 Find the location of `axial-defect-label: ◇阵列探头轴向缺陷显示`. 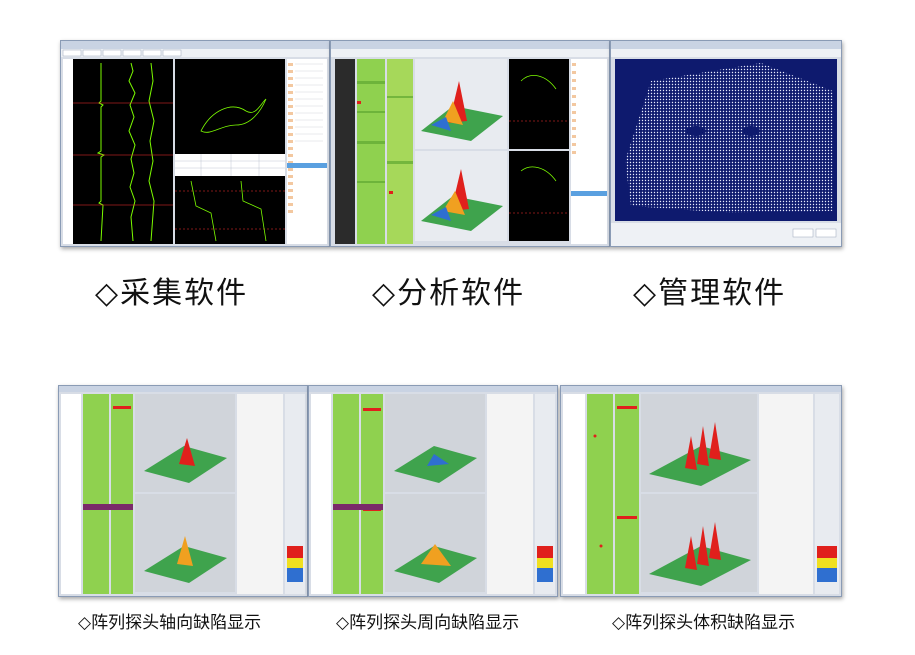

axial-defect-label: ◇阵列探头轴向缺陷显示 is located at coordinates (170, 623).